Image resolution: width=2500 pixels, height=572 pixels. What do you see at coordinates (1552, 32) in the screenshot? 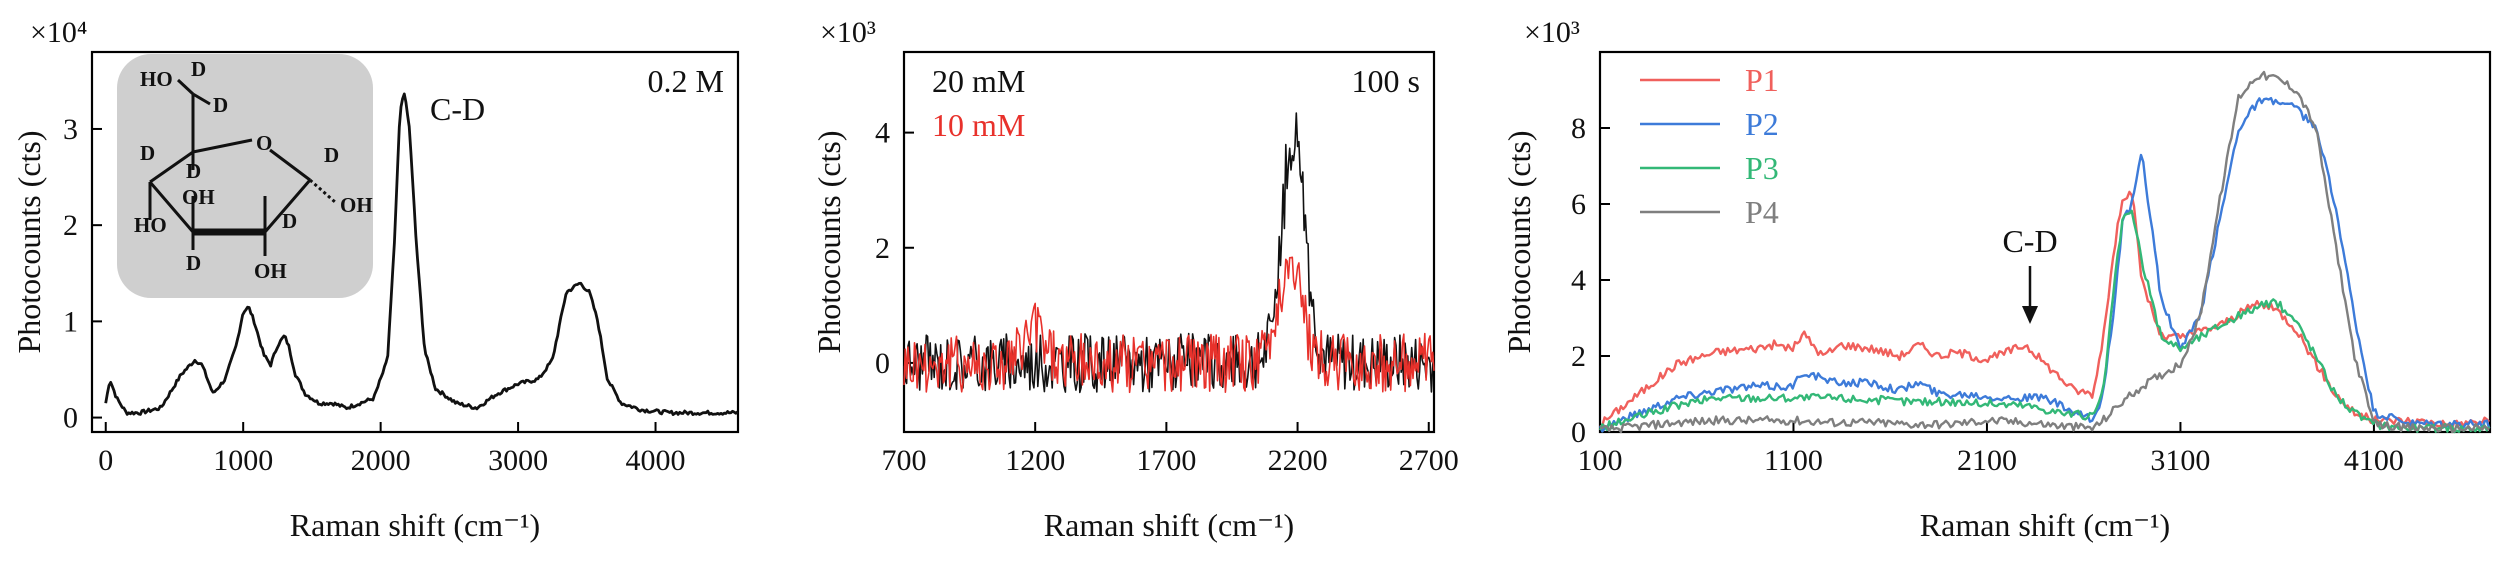
I see `panel-3-y-multiplier: ×10³` at bounding box center [1552, 32].